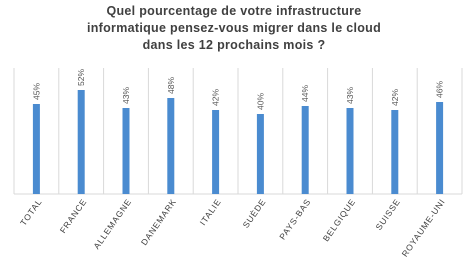 The image size is (469, 275). Describe the element at coordinates (339, 220) in the screenshot. I see `x-tick-label: BELGIQUE` at that location.